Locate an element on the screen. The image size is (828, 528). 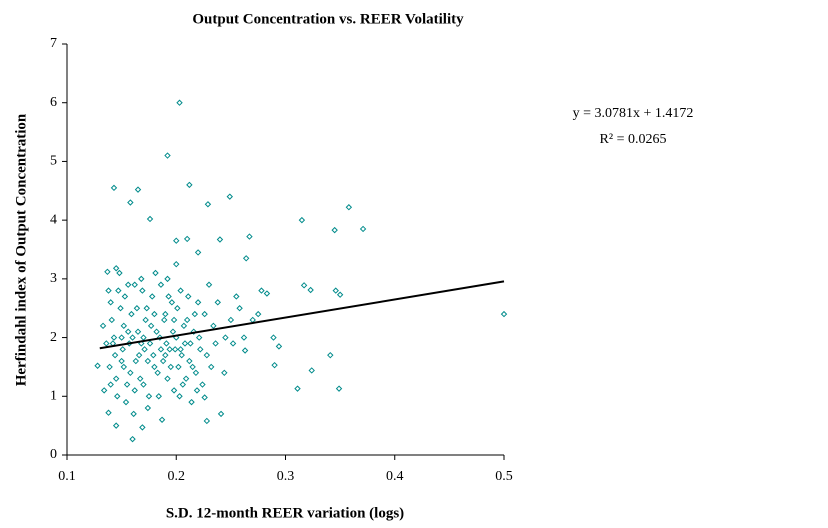
y-tick-label: 4 is located at coordinates (53, 219).